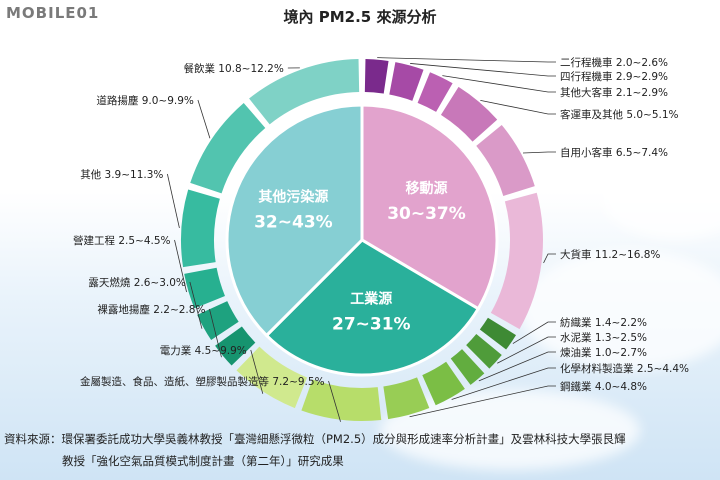 The width and height of the screenshot is (720, 480). What do you see at coordinates (360, 17) in the screenshot?
I see `chart-title: 境內 PM2.5 來源分析` at bounding box center [360, 17].